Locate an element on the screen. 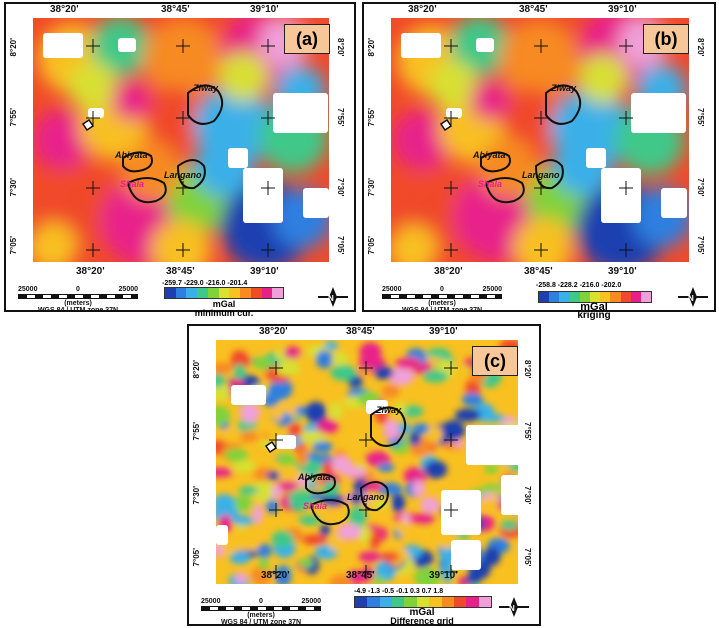  colorbar-c is located at coordinates (423, 602).